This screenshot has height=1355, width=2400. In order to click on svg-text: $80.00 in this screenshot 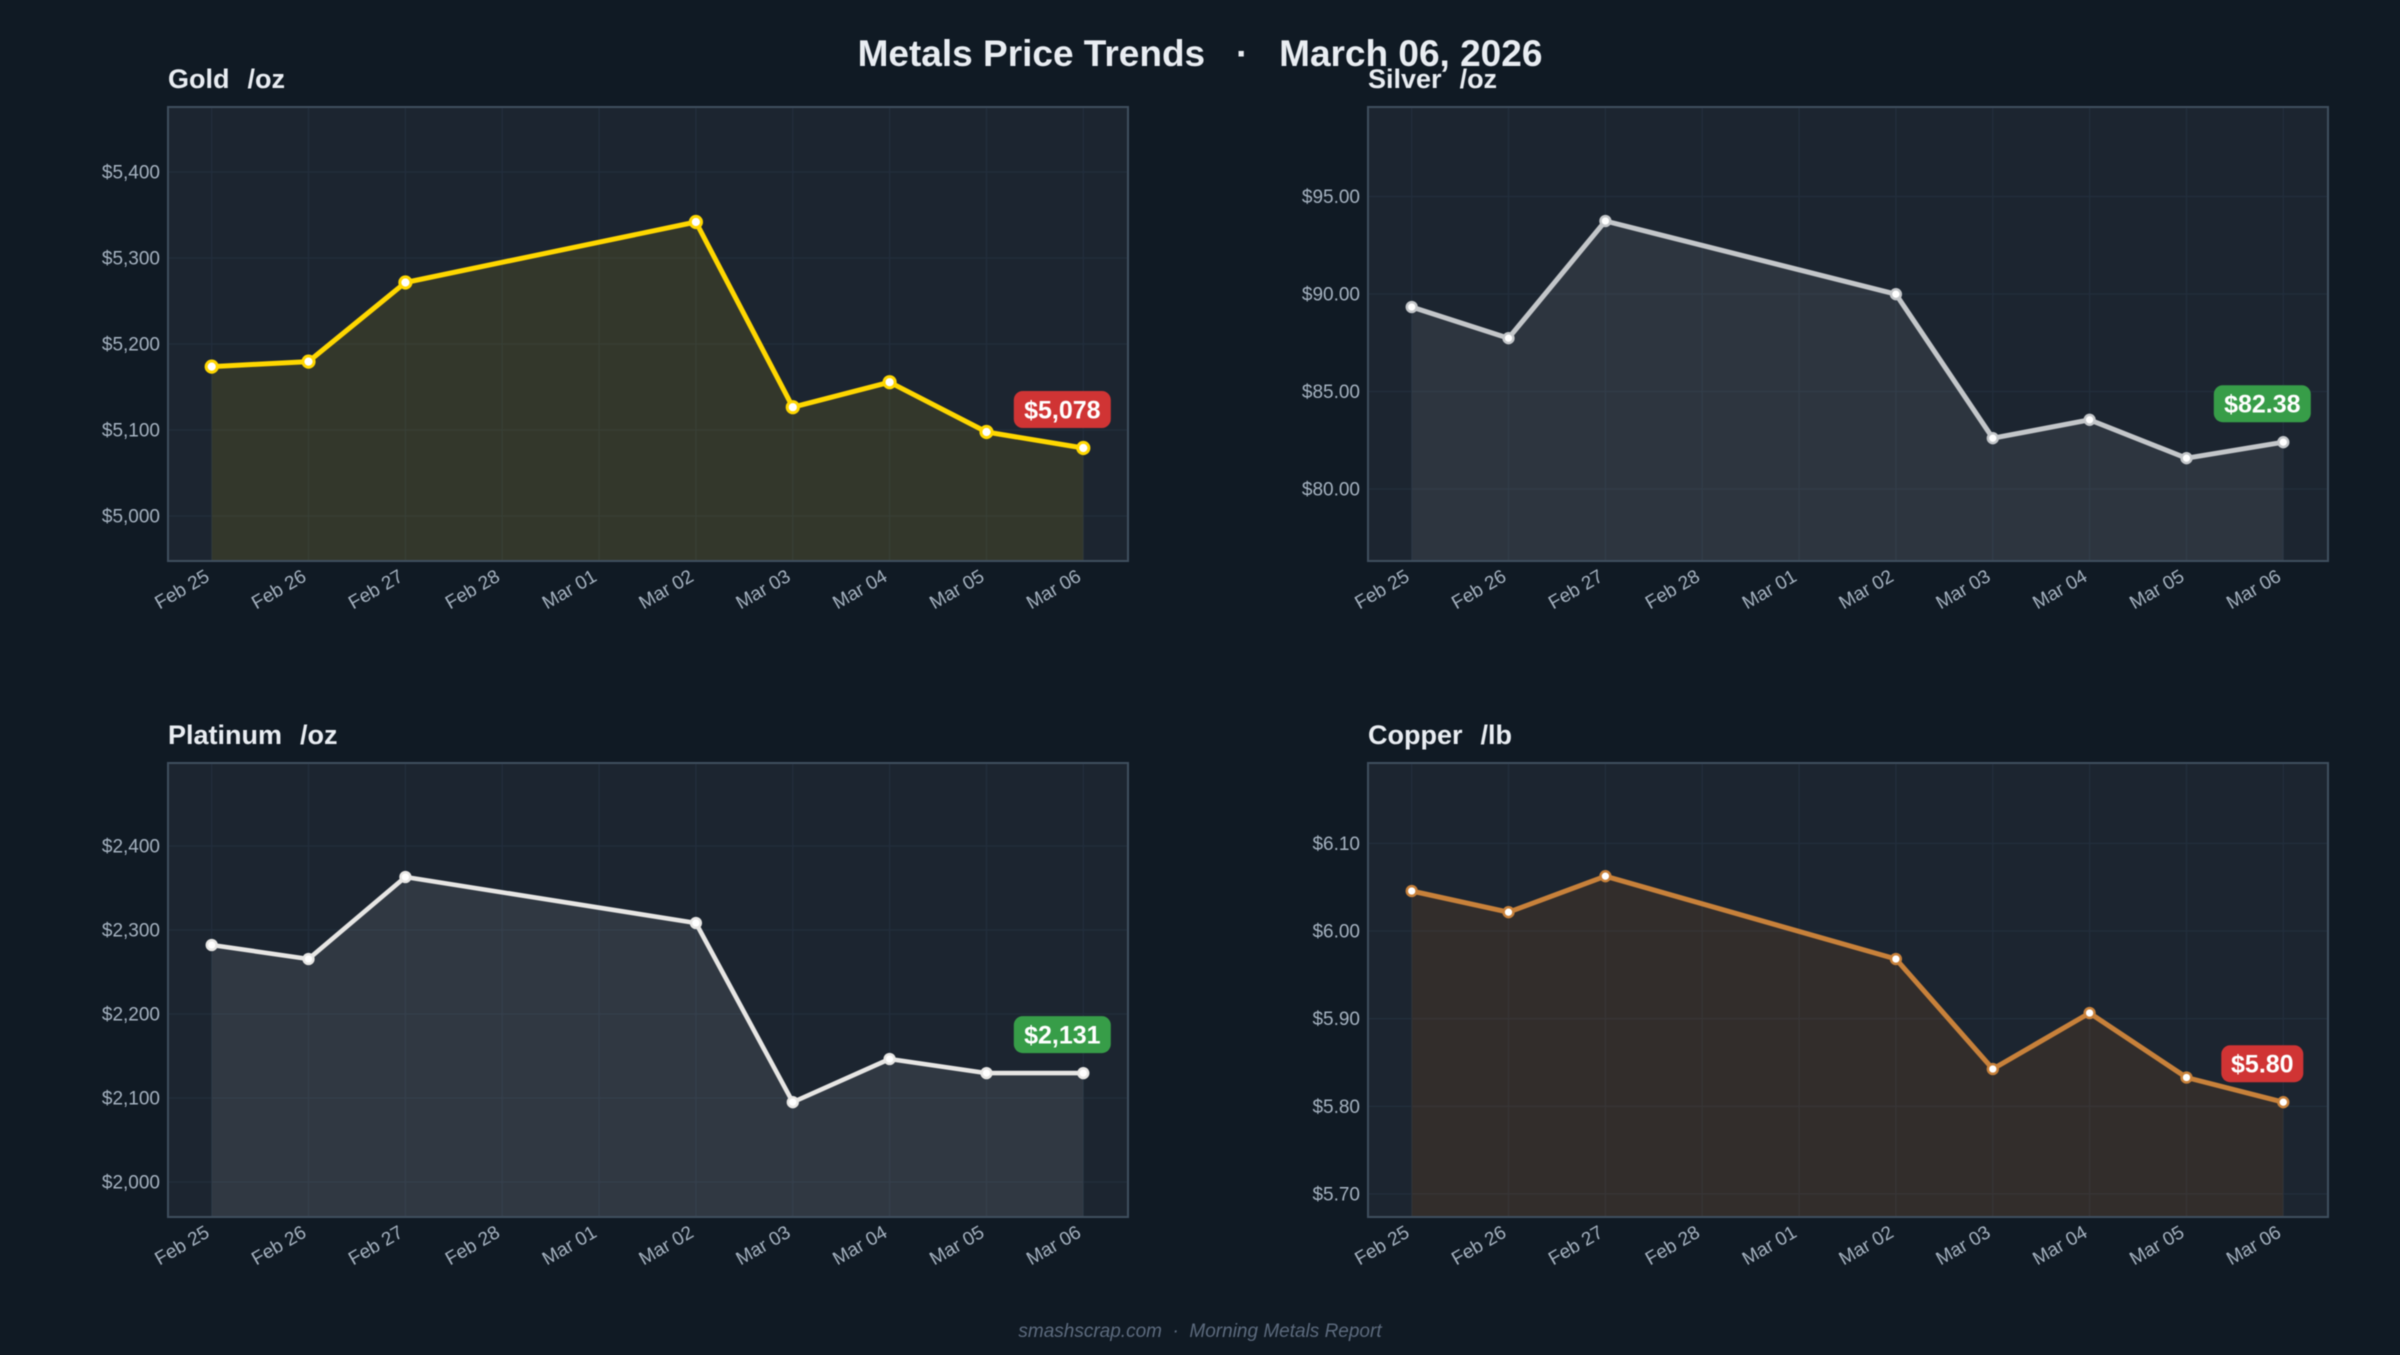, I will do `click(1331, 490)`.